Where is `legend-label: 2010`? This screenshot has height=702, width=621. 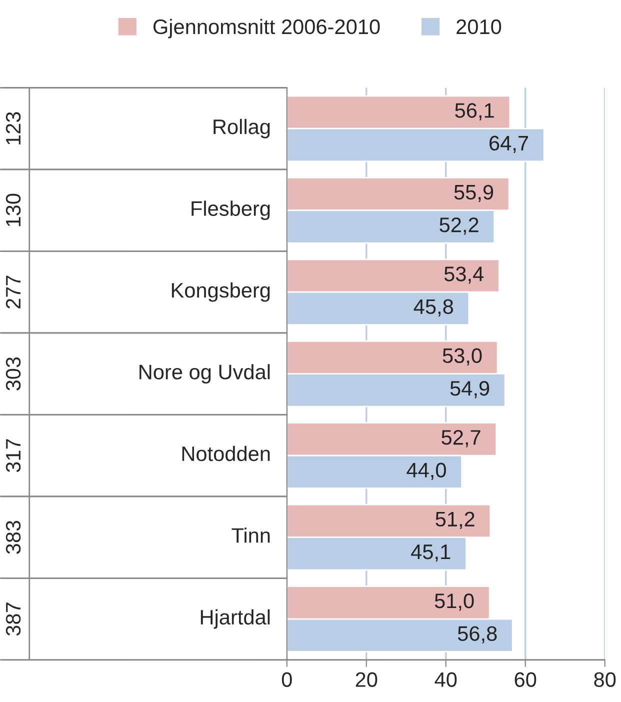
legend-label: 2010 is located at coordinates (479, 26).